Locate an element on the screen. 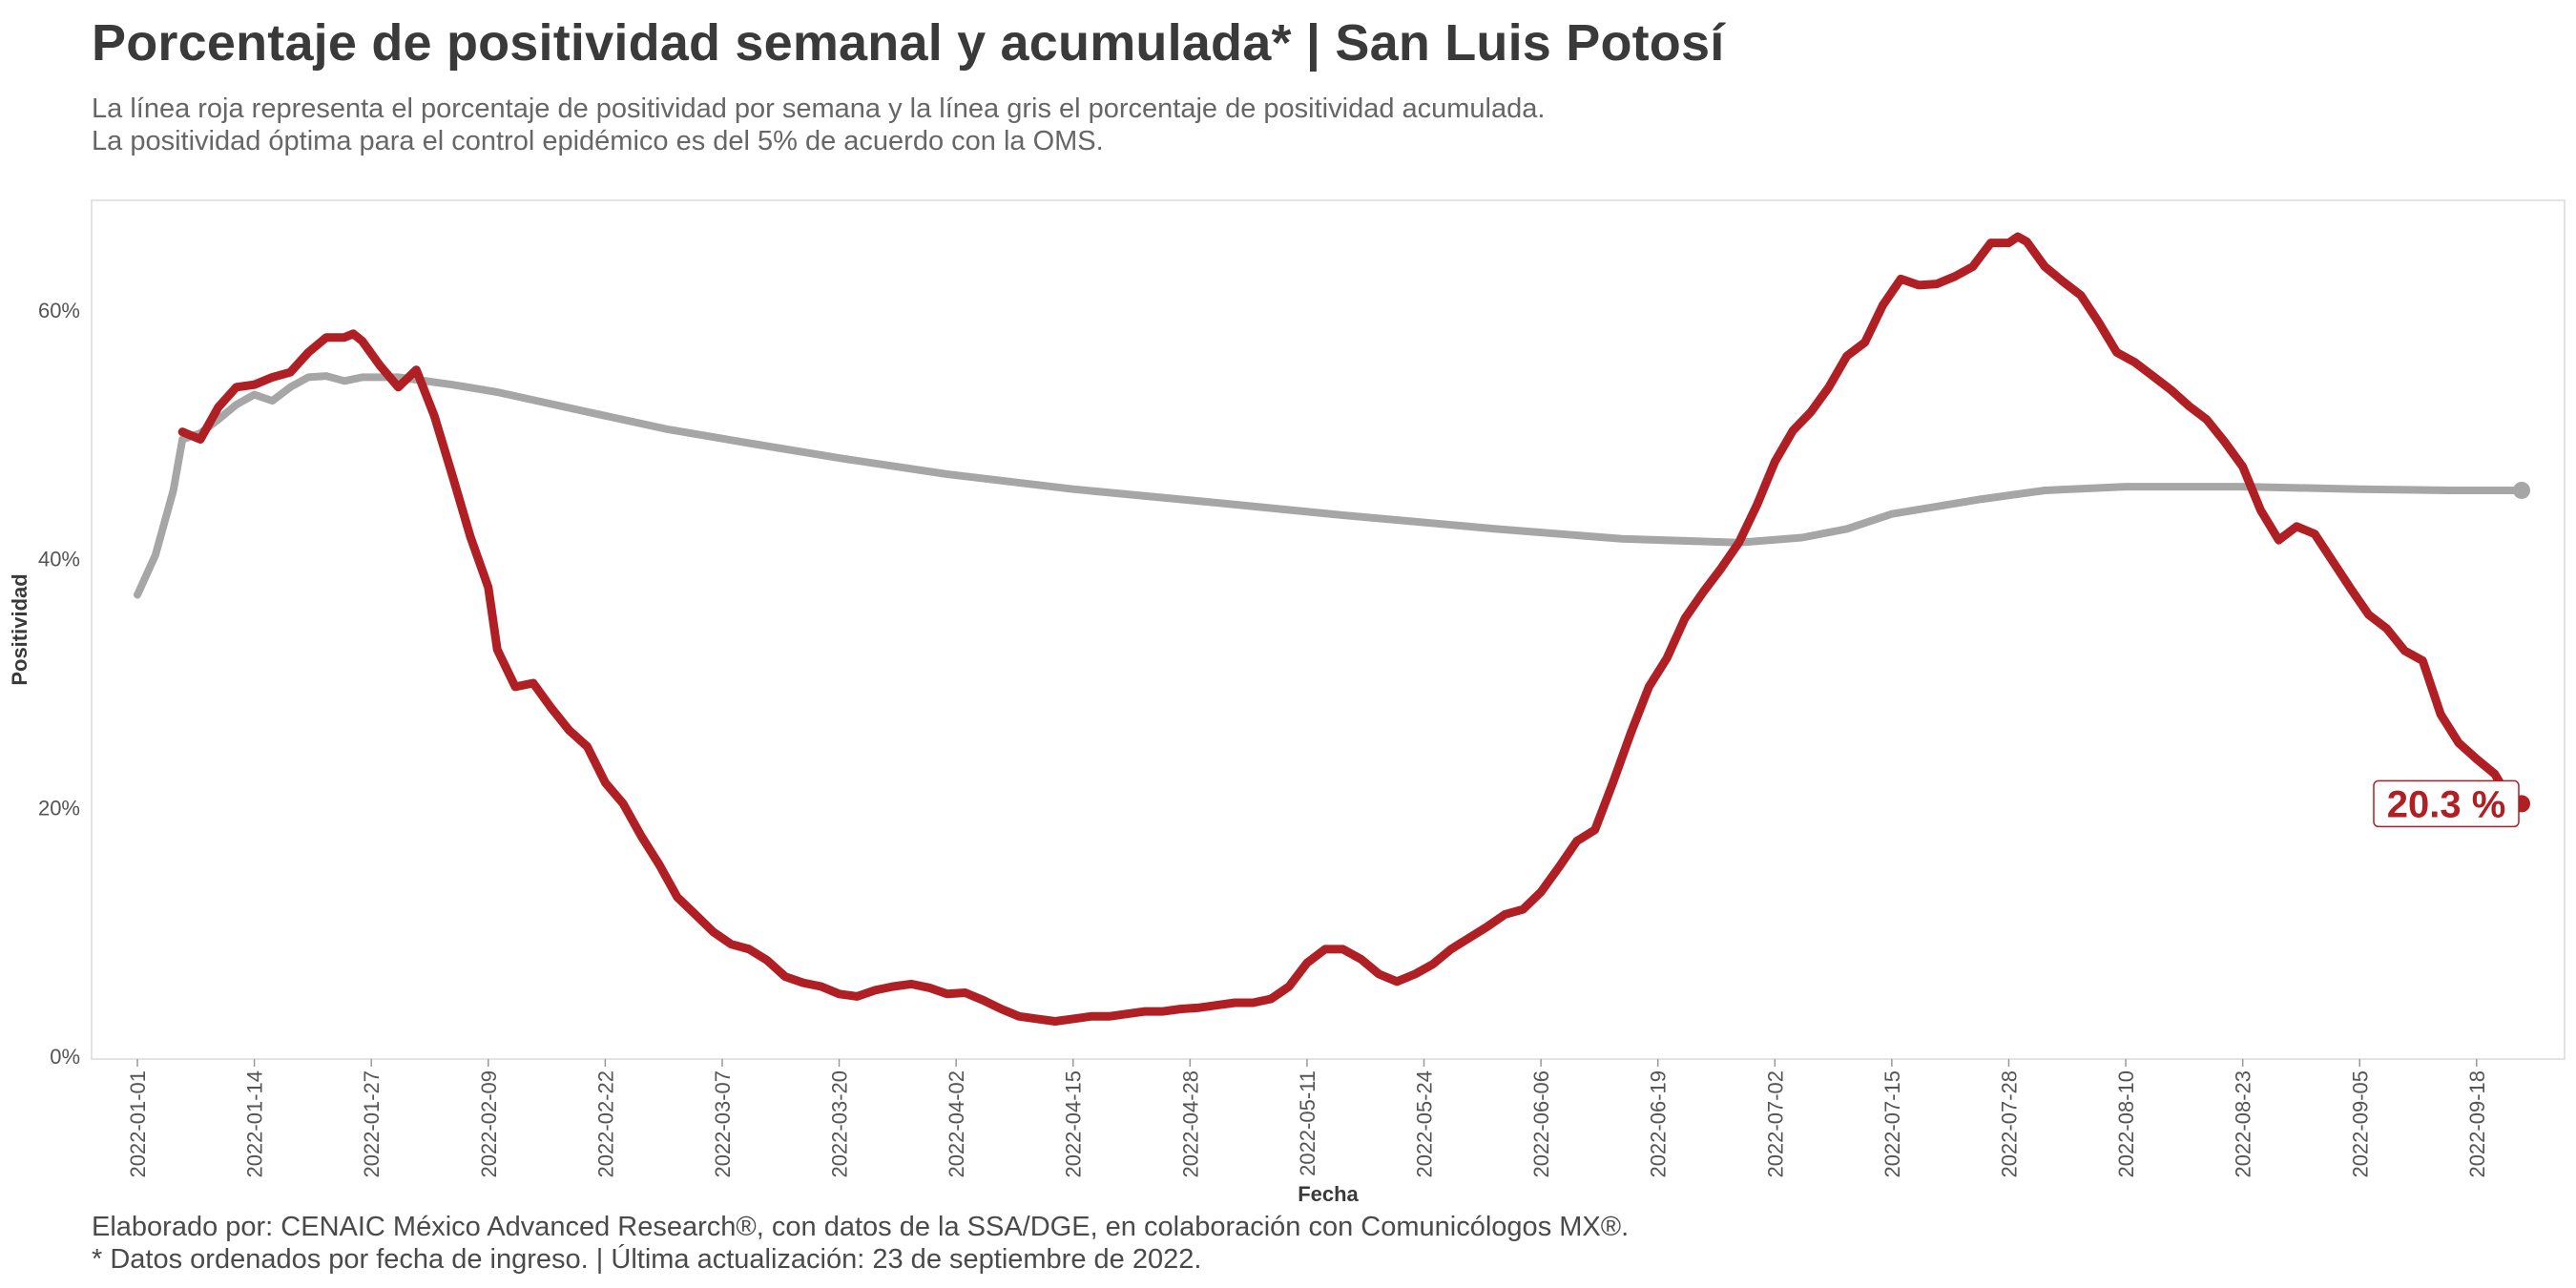 The image size is (2576, 1288). y-tick-label: 20% is located at coordinates (59, 808).